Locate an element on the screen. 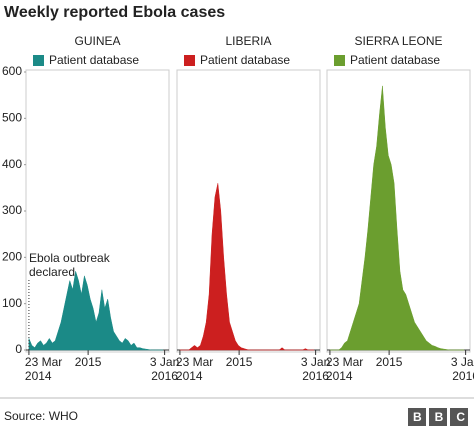 The width and height of the screenshot is (474, 434). annotation: Ebola outbreak declared is located at coordinates (69, 265).